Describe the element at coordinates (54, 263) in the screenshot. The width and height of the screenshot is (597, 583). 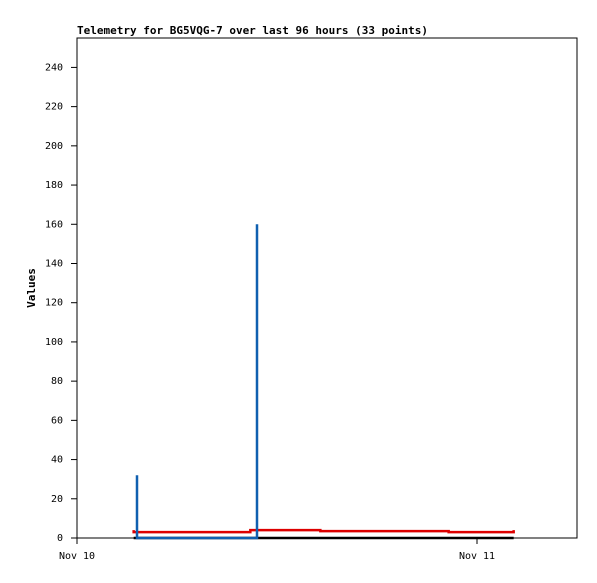
I see `y-tick-label: 140` at that location.